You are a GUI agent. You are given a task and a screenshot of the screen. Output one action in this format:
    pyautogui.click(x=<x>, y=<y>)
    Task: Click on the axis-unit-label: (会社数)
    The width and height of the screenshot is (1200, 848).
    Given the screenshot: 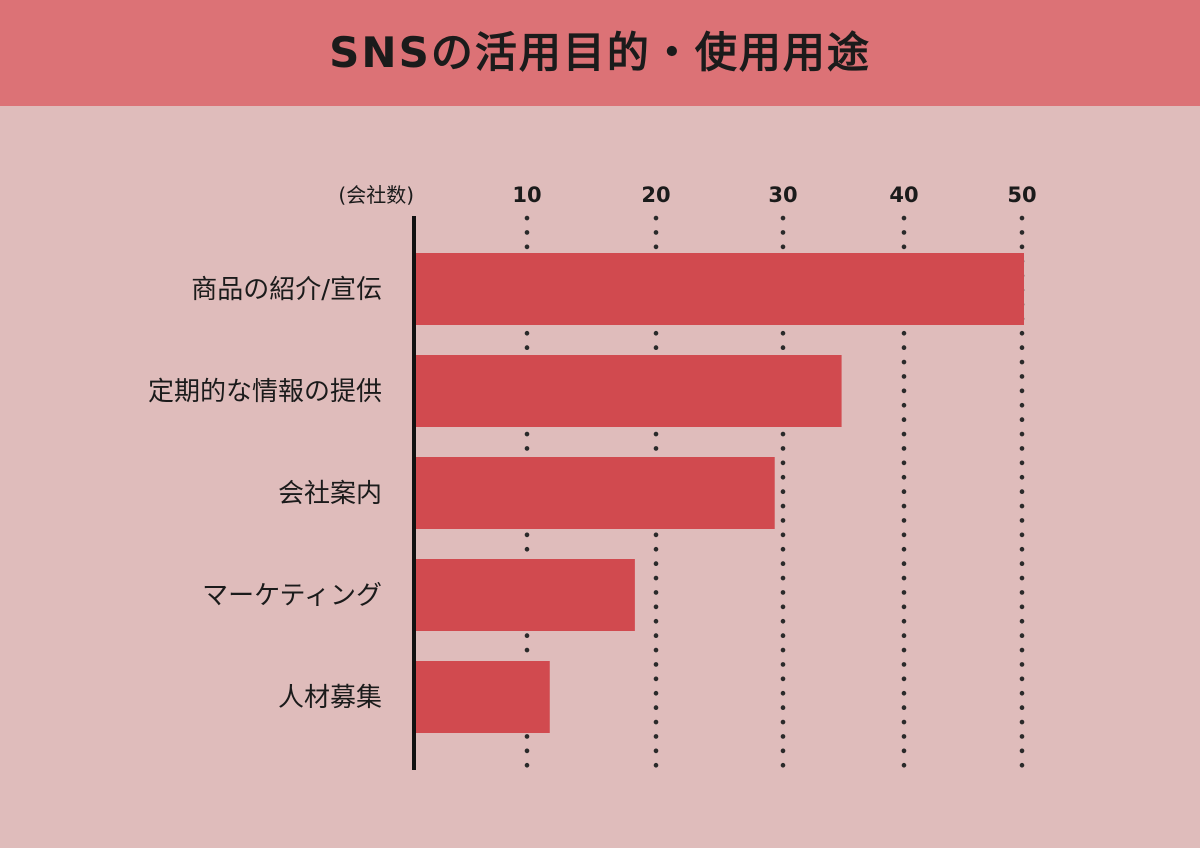 What is the action you would take?
    pyautogui.click(x=376, y=195)
    